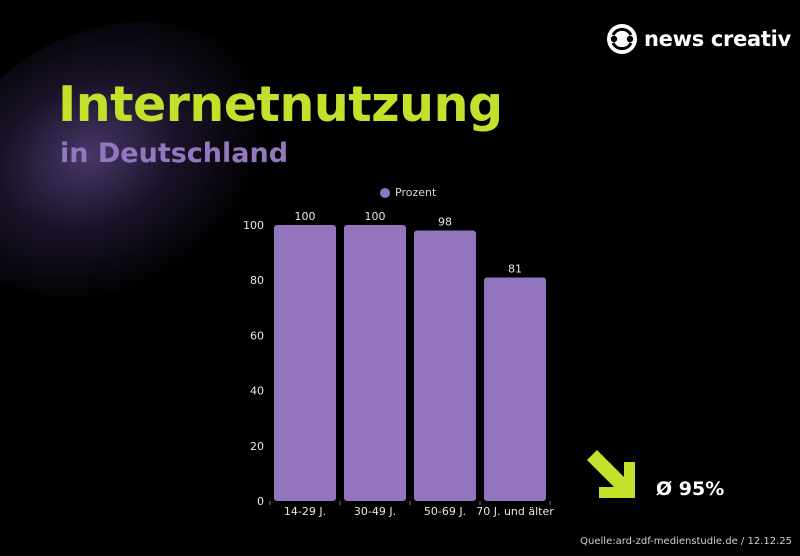  I want to click on brand-name: news creativ, so click(717, 39).